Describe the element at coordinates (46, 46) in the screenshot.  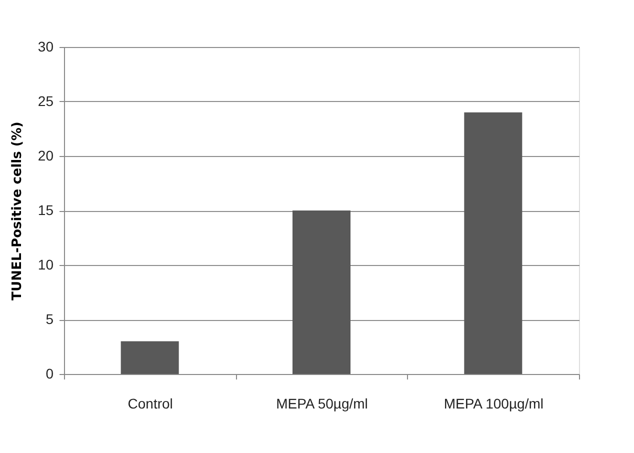
I see `y-tick-label: 30` at that location.